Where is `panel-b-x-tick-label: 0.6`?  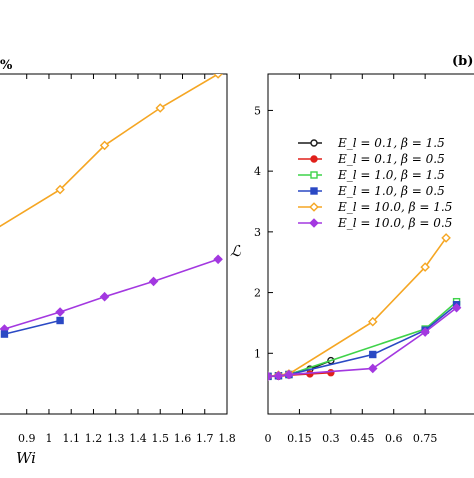 panel-b-x-tick-label: 0.6 is located at coordinates (394, 438).